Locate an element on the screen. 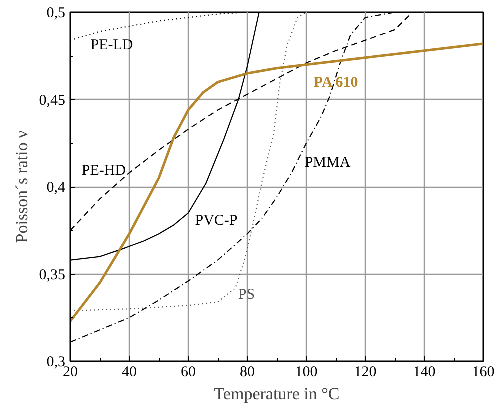 The image size is (495, 406). x-tick-label: 120 is located at coordinates (365, 372).